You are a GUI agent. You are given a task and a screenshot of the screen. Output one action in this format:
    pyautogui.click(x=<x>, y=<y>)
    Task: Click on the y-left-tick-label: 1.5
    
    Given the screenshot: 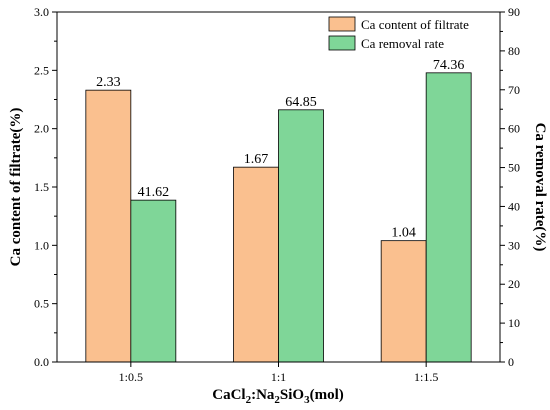 What is the action you would take?
    pyautogui.click(x=41, y=187)
    